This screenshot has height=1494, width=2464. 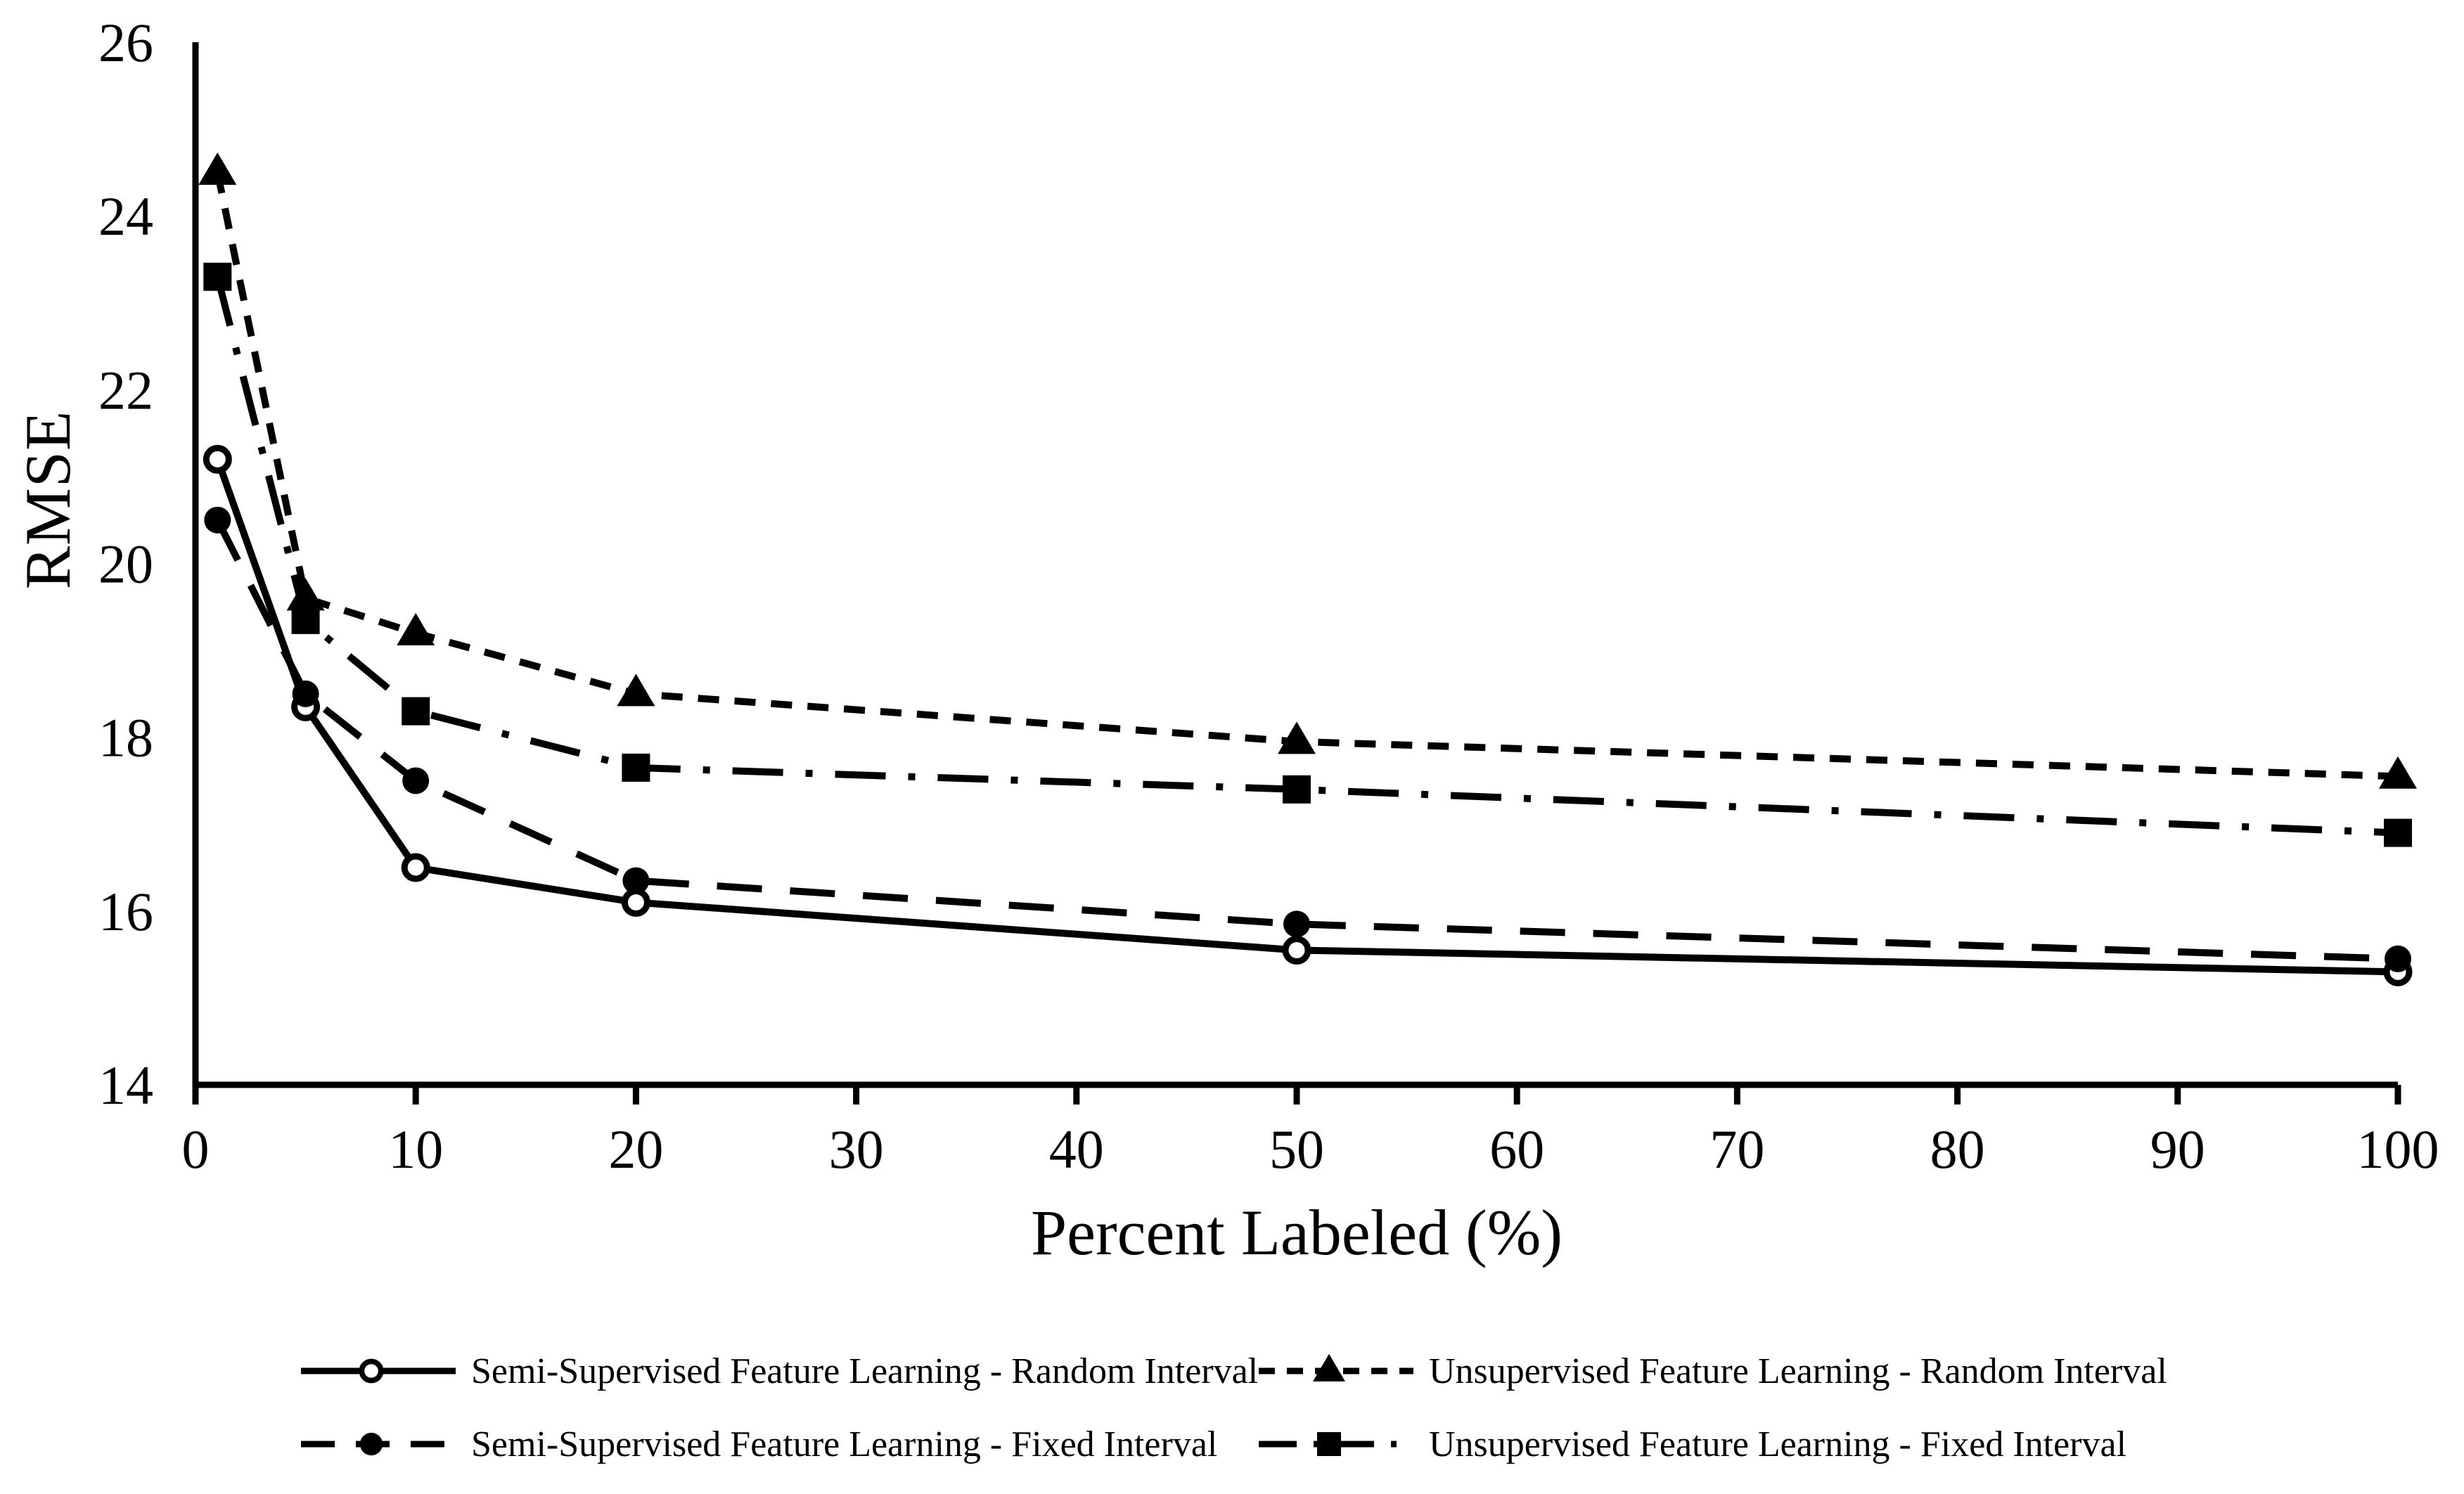 What do you see at coordinates (856, 1149) in the screenshot?
I see `svg-text: 30` at bounding box center [856, 1149].